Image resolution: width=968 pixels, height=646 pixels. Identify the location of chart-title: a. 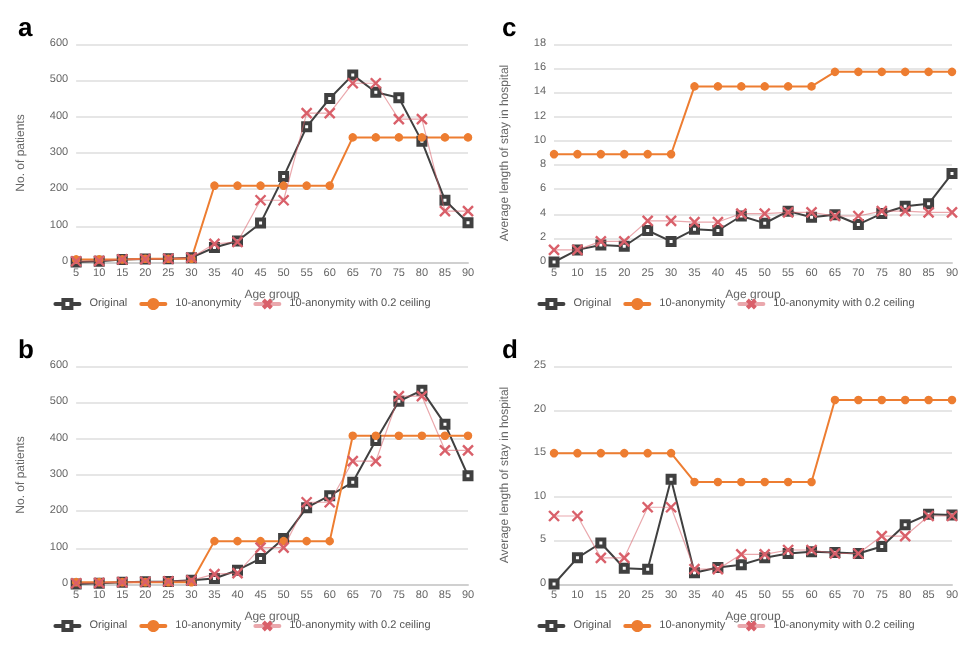
(26, 27).